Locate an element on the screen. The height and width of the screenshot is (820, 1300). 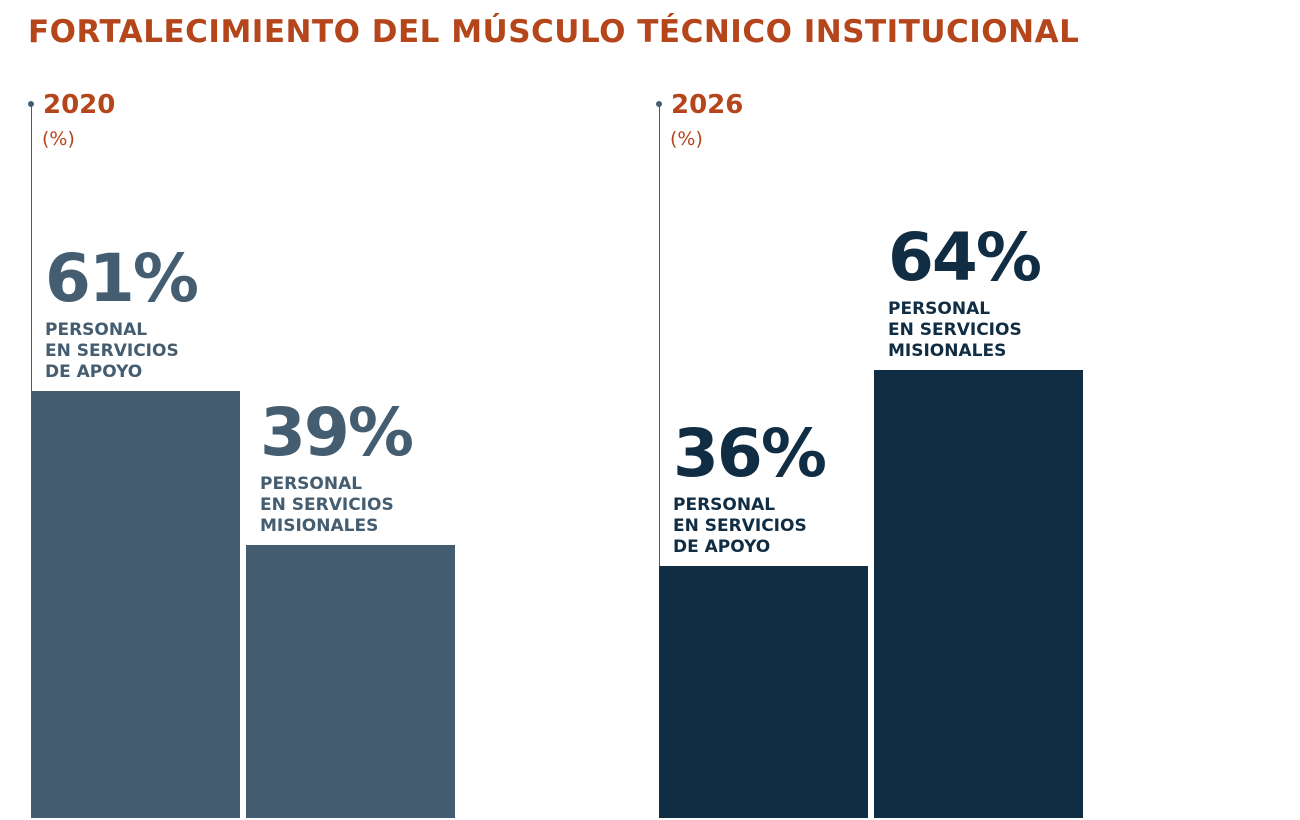
bar-label: 64% PERSONAL EN SERVICIOS MISIONALES is located at coordinates (965, 290).